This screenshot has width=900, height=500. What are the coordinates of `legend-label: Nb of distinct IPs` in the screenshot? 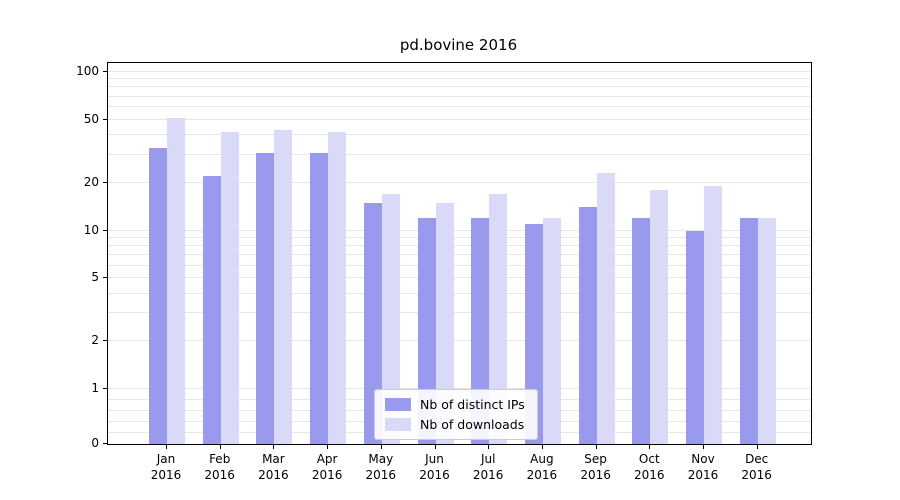 It's located at (472, 404).